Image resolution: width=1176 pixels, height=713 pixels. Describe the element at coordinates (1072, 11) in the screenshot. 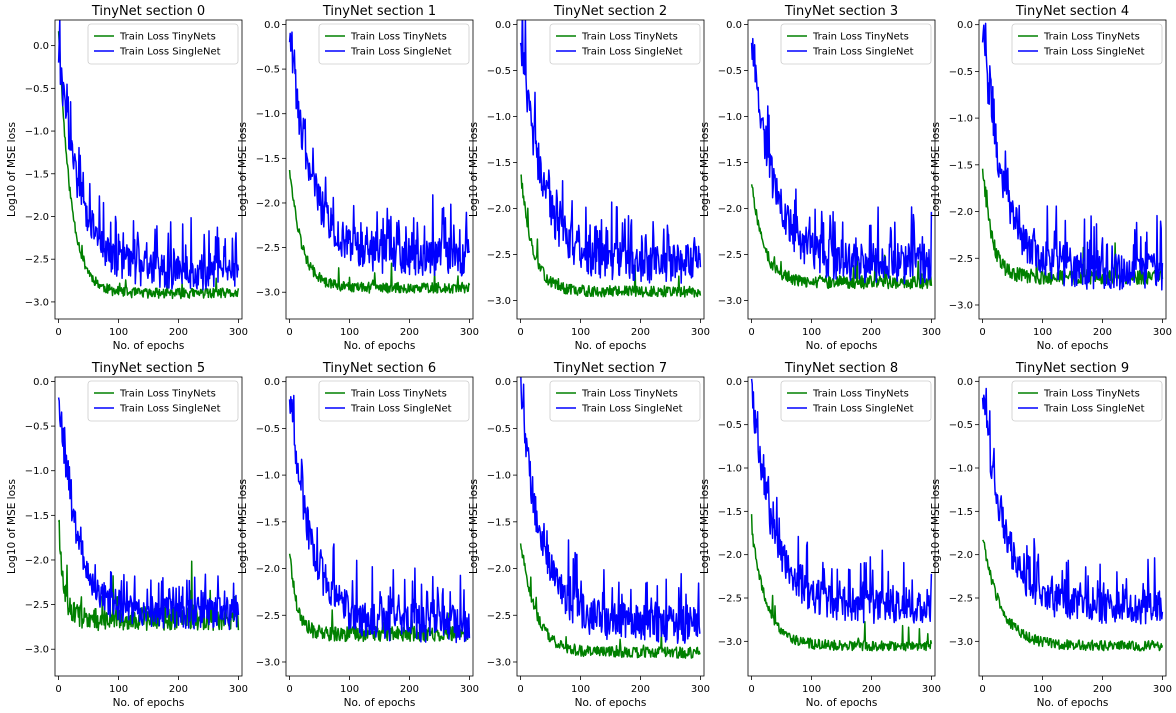

I see `subplot-title: TinyNet section 4` at that location.